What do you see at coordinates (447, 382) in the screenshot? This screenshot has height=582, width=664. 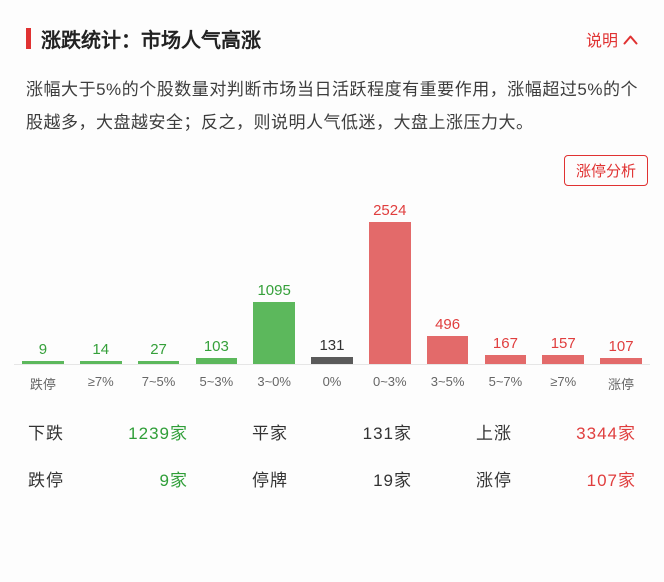 I see `axis-label: 3~5%` at bounding box center [447, 382].